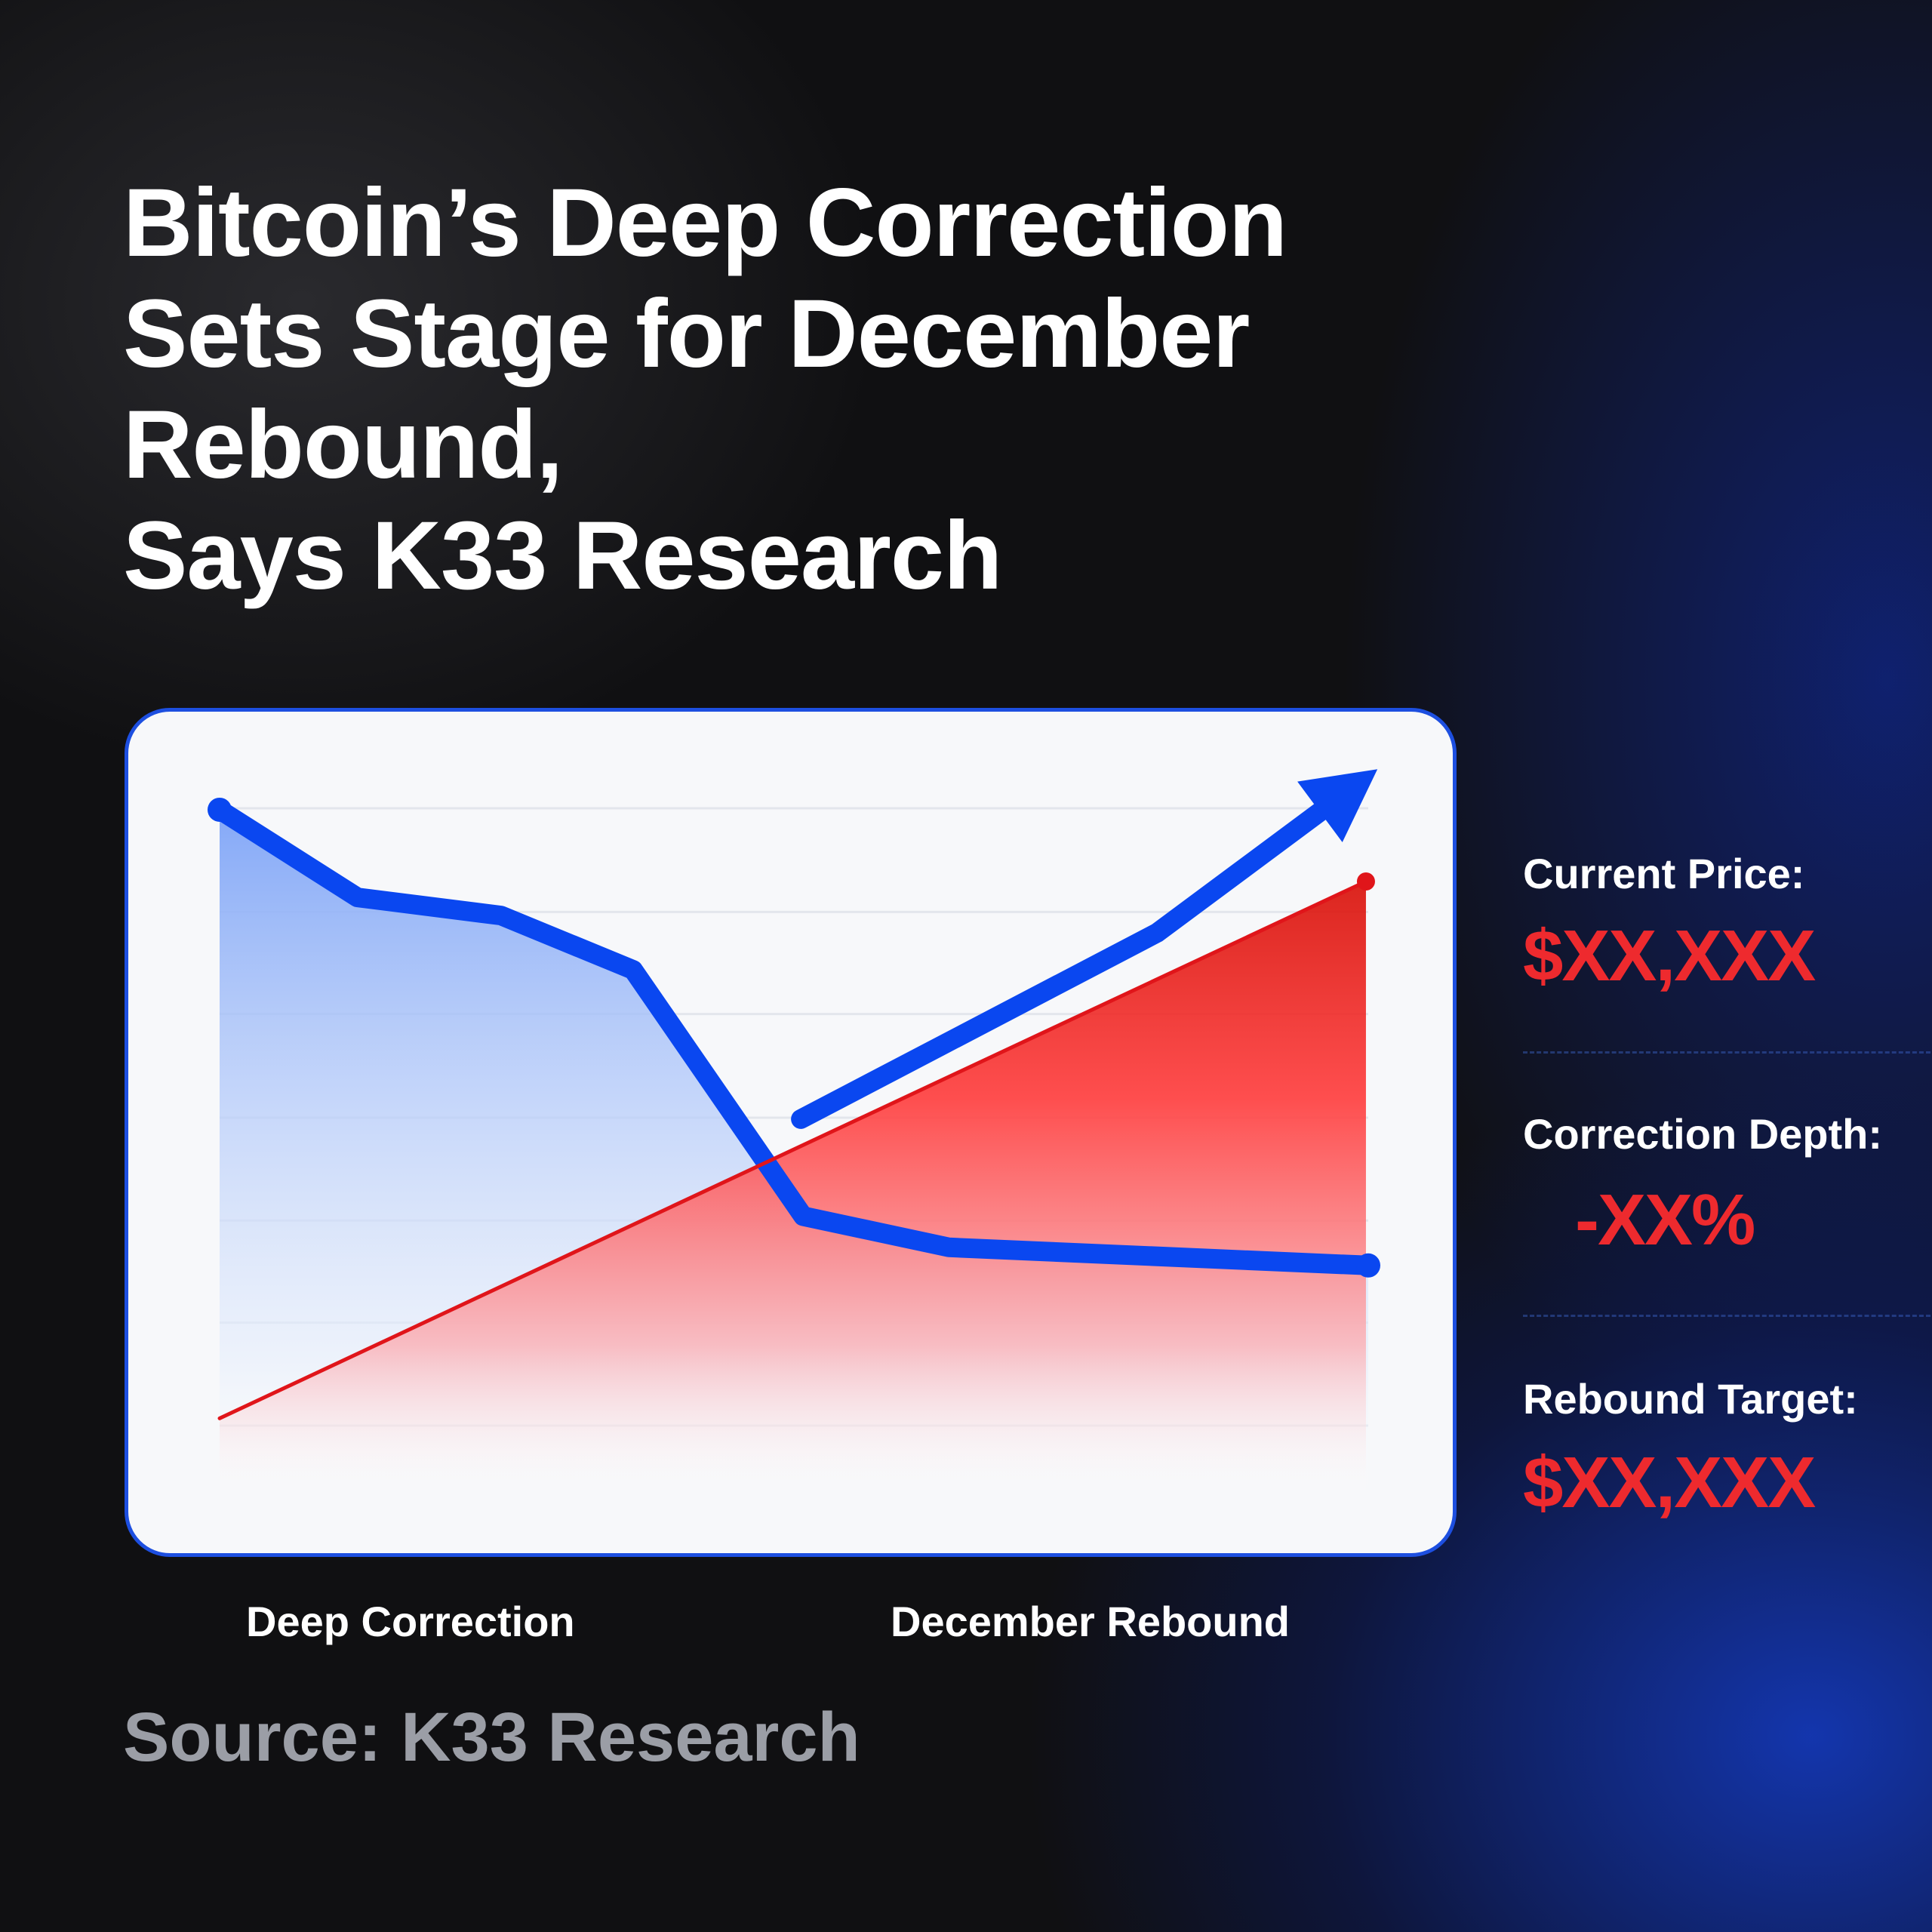 Image resolution: width=1932 pixels, height=1932 pixels. I want to click on headline-line: Sets Stage for December, so click(686, 334).